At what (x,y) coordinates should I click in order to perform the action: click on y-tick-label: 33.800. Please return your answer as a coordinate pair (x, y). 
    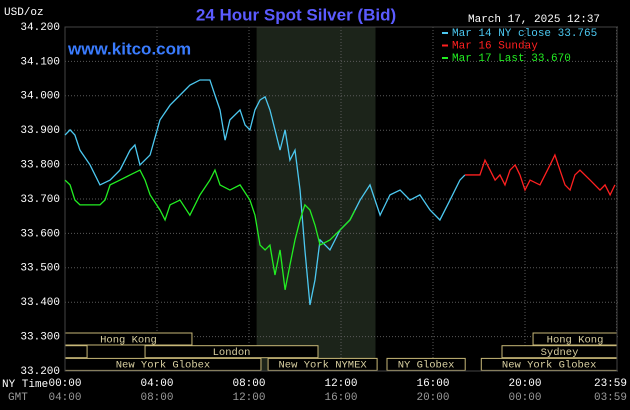
    Looking at the image, I should click on (40, 166).